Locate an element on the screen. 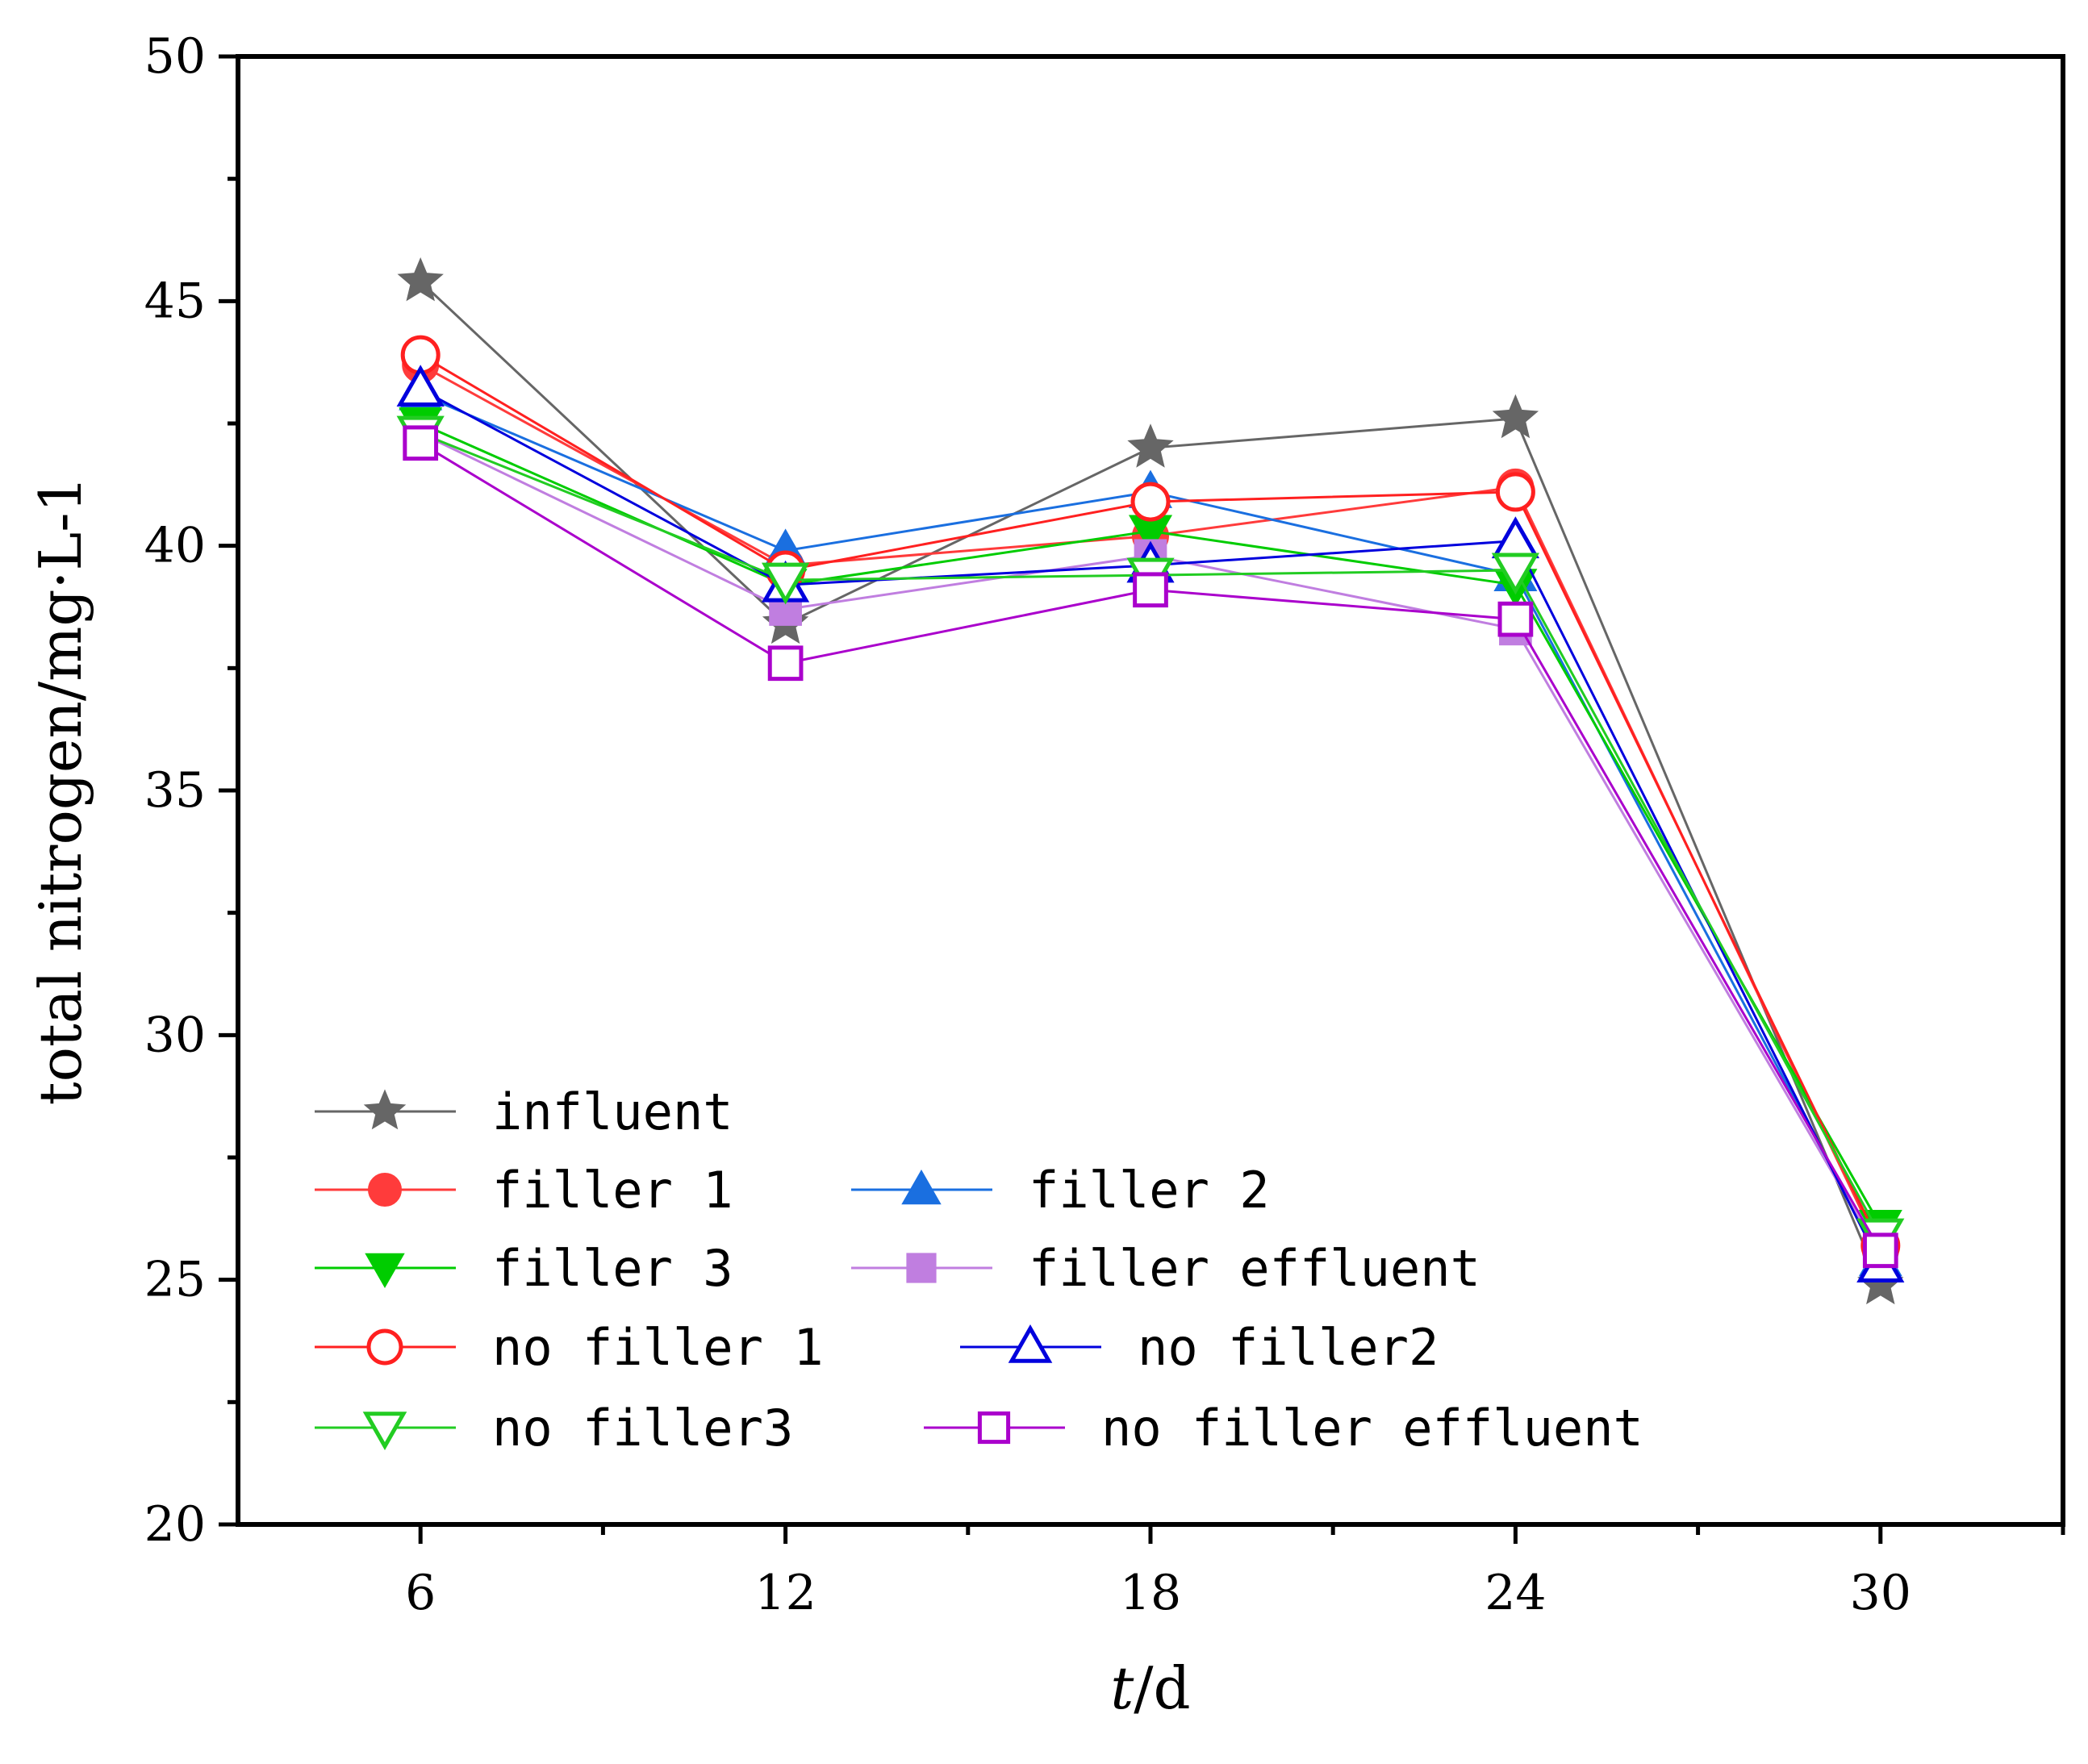 The height and width of the screenshot is (1764, 2088). legend-item: no filler2 is located at coordinates (1199, 1348).